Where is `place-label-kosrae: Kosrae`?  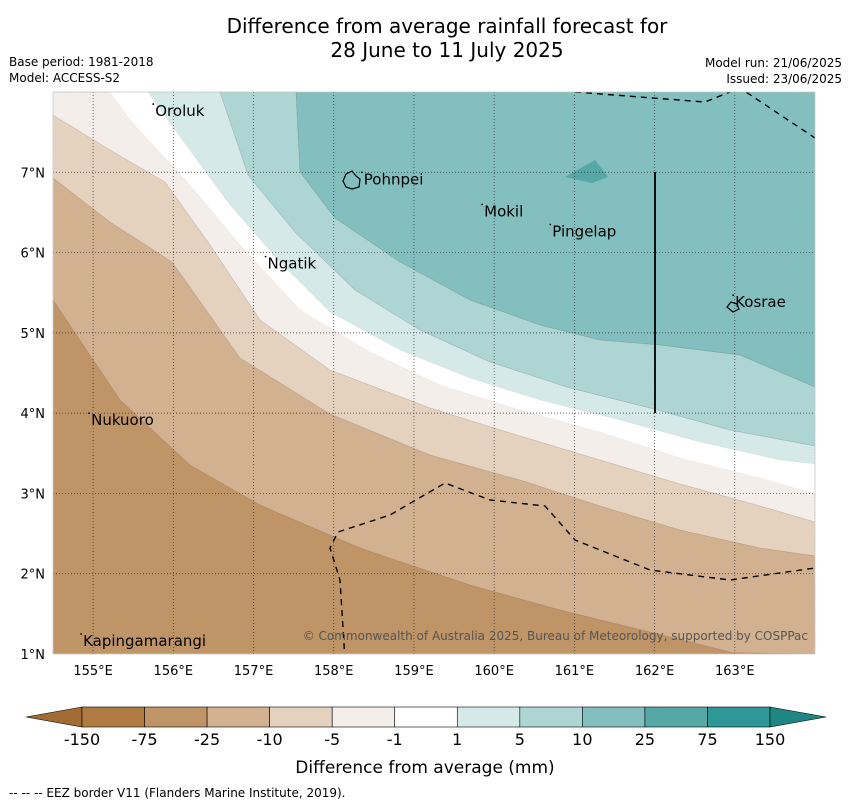
place-label-kosrae: Kosrae is located at coordinates (760, 302).